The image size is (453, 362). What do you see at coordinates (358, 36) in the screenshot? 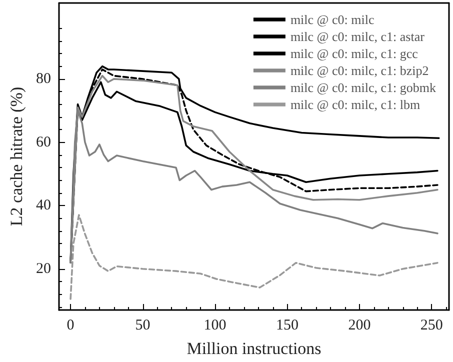
I see `legend-label: milc @ c0: milc, c1: astar` at bounding box center [358, 36].